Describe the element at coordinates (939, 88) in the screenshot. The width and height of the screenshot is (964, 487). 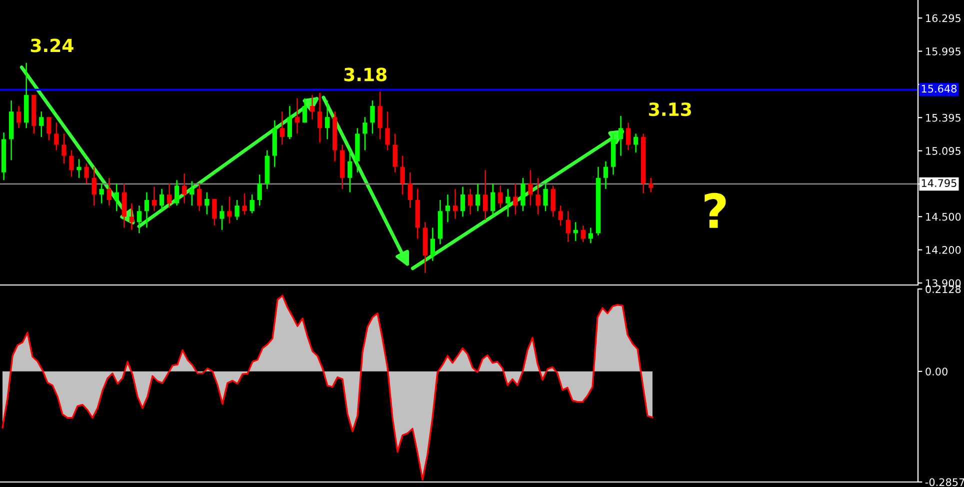
I see `ref-line-label: 15.648` at that location.